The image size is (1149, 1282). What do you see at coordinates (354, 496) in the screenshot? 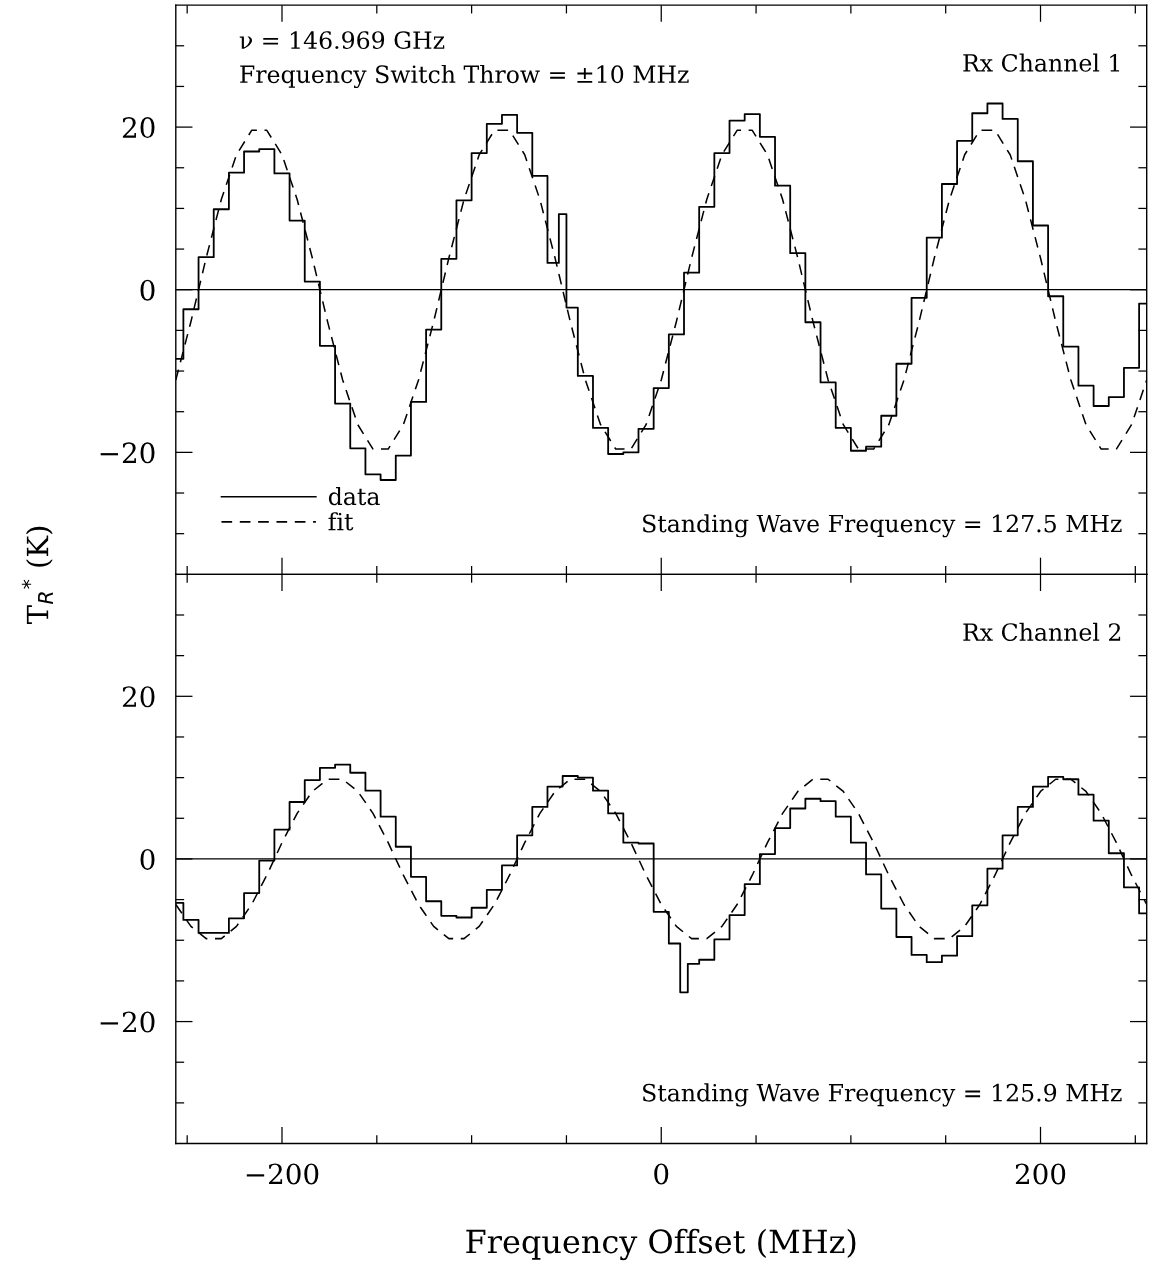
I see `legend-label: data` at bounding box center [354, 496].